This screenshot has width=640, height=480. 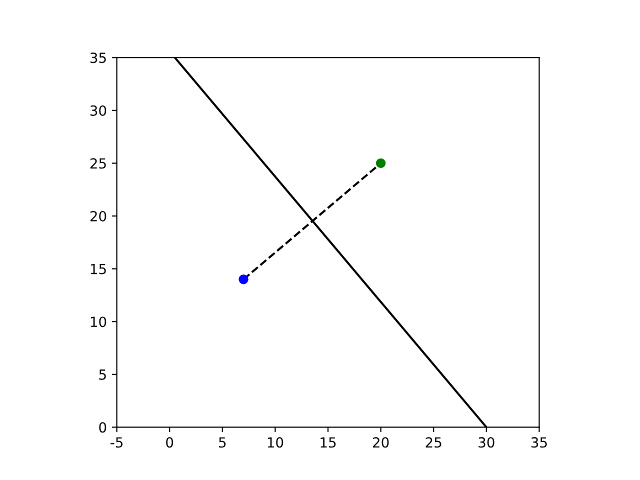 What do you see at coordinates (276, 442) in the screenshot?
I see `x-tick-label: 10` at bounding box center [276, 442].